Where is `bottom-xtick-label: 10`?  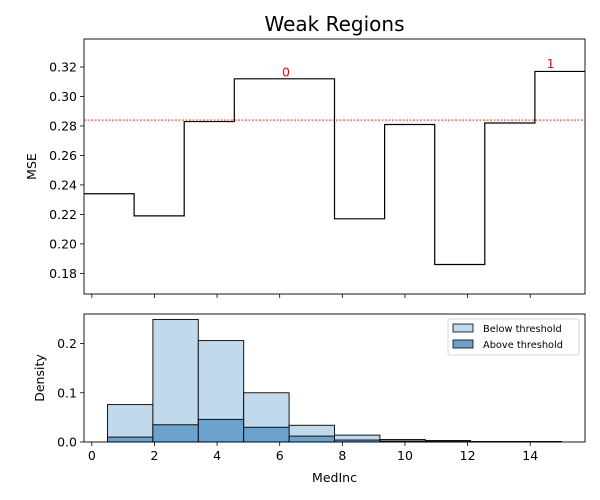 bottom-xtick-label: 10 is located at coordinates (405, 455).